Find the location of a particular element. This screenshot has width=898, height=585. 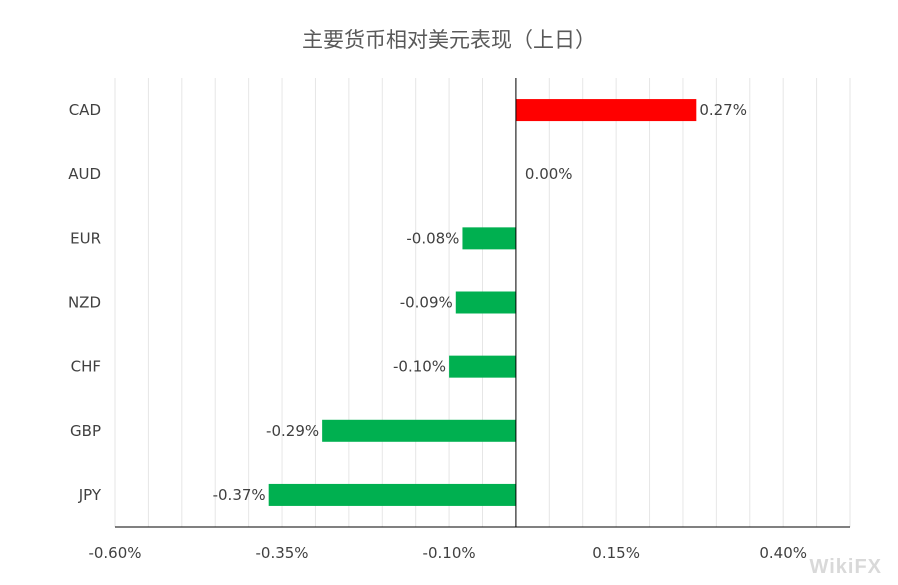

data-label: -0.10% is located at coordinates (419, 367).